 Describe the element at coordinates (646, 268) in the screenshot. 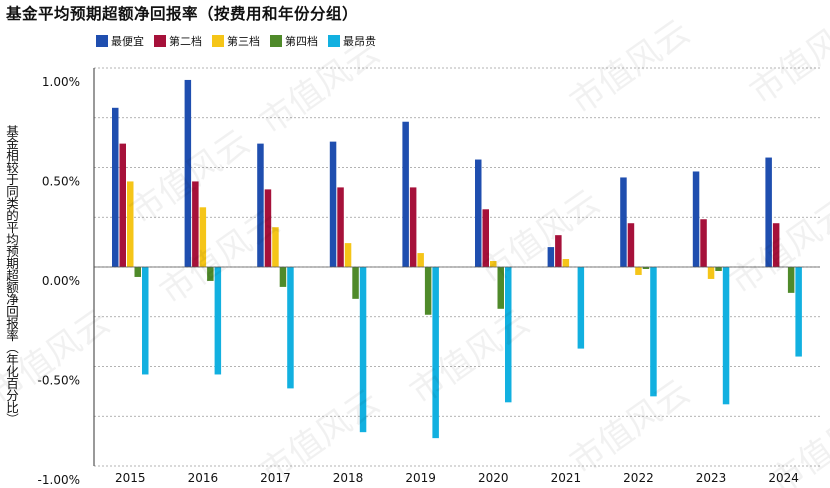

I see `bar-第四档-2022` at that location.